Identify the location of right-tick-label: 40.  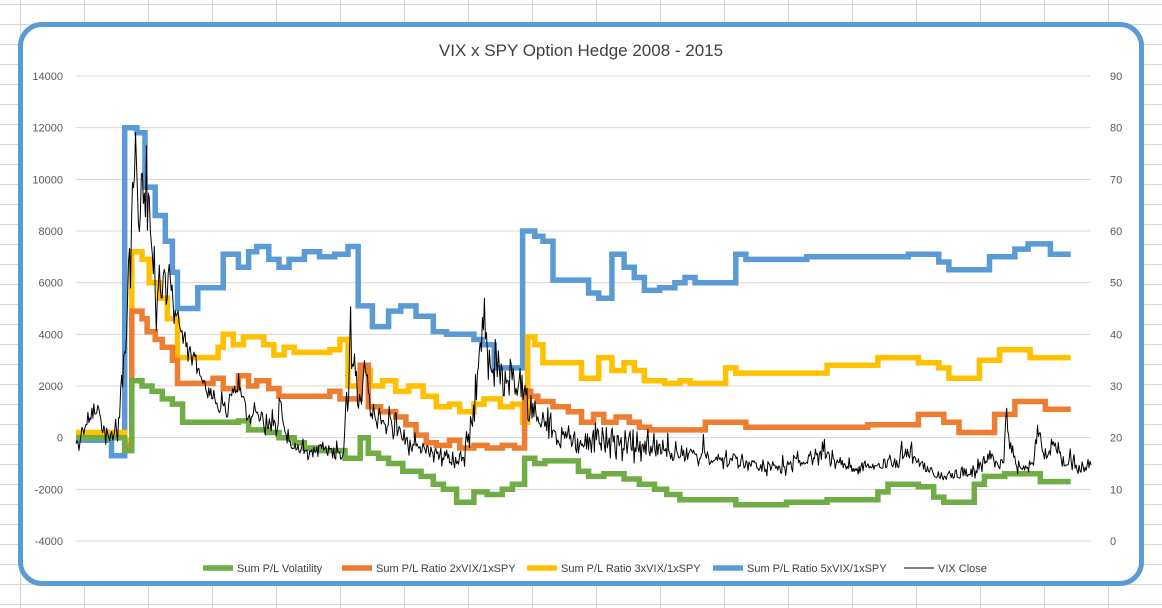
(1116, 335).